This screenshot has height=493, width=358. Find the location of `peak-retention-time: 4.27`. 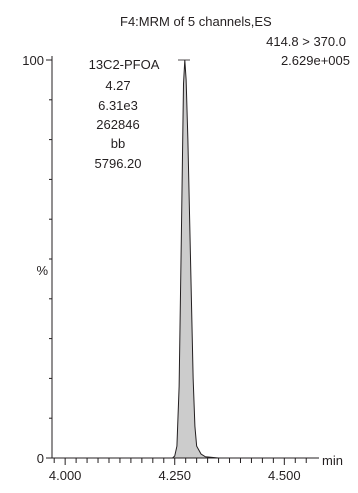

peak-retention-time: 4.27 is located at coordinates (117, 85).